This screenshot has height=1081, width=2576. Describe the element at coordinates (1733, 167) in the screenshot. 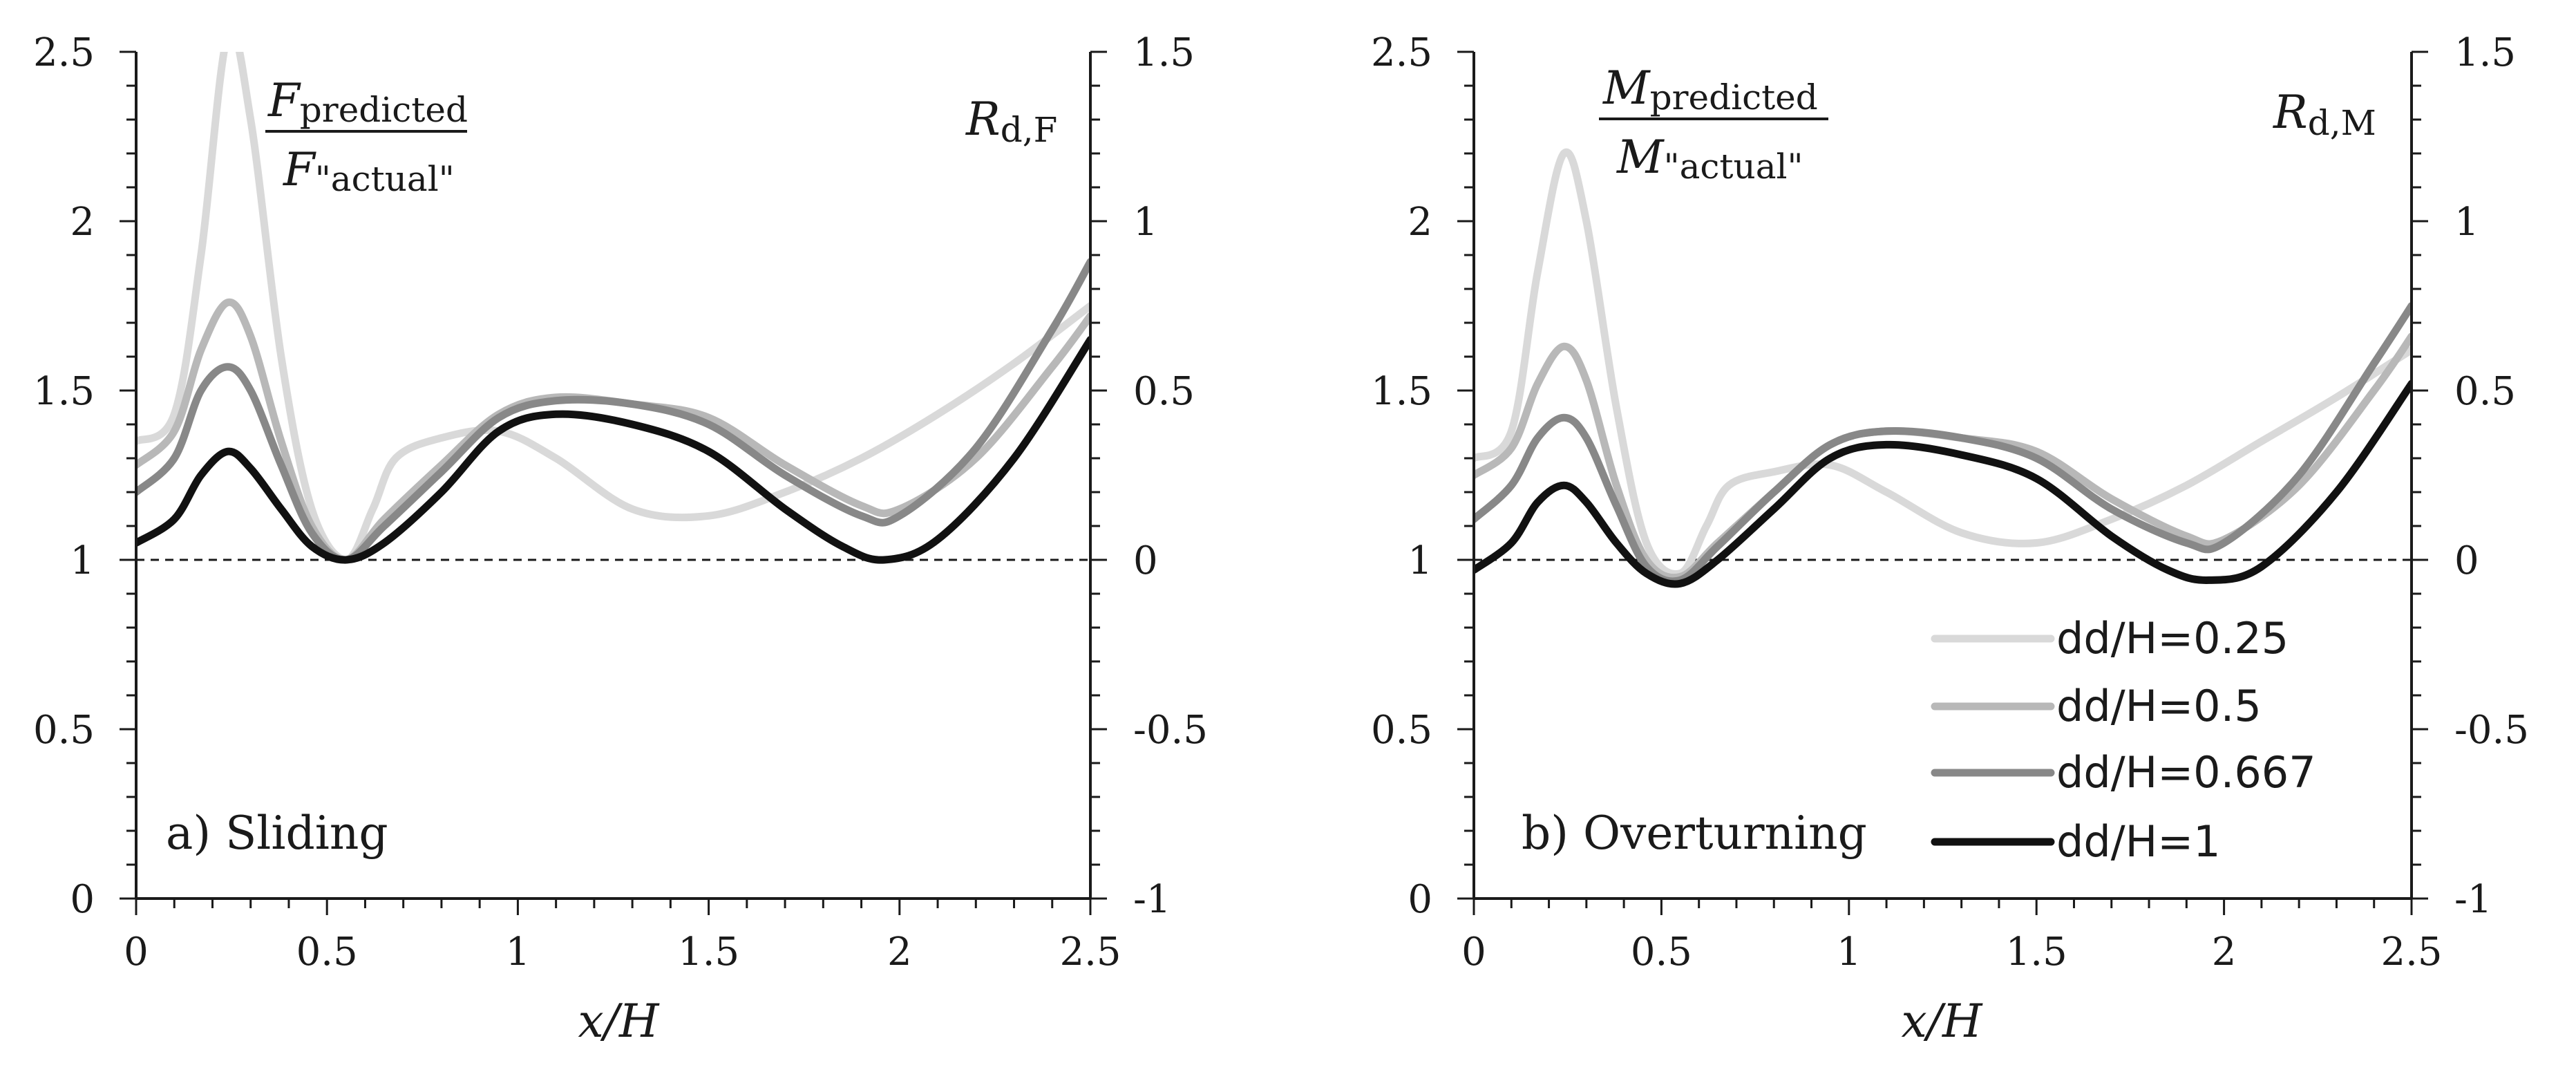

I see `panel-b-denominator-sub: "actual"` at that location.